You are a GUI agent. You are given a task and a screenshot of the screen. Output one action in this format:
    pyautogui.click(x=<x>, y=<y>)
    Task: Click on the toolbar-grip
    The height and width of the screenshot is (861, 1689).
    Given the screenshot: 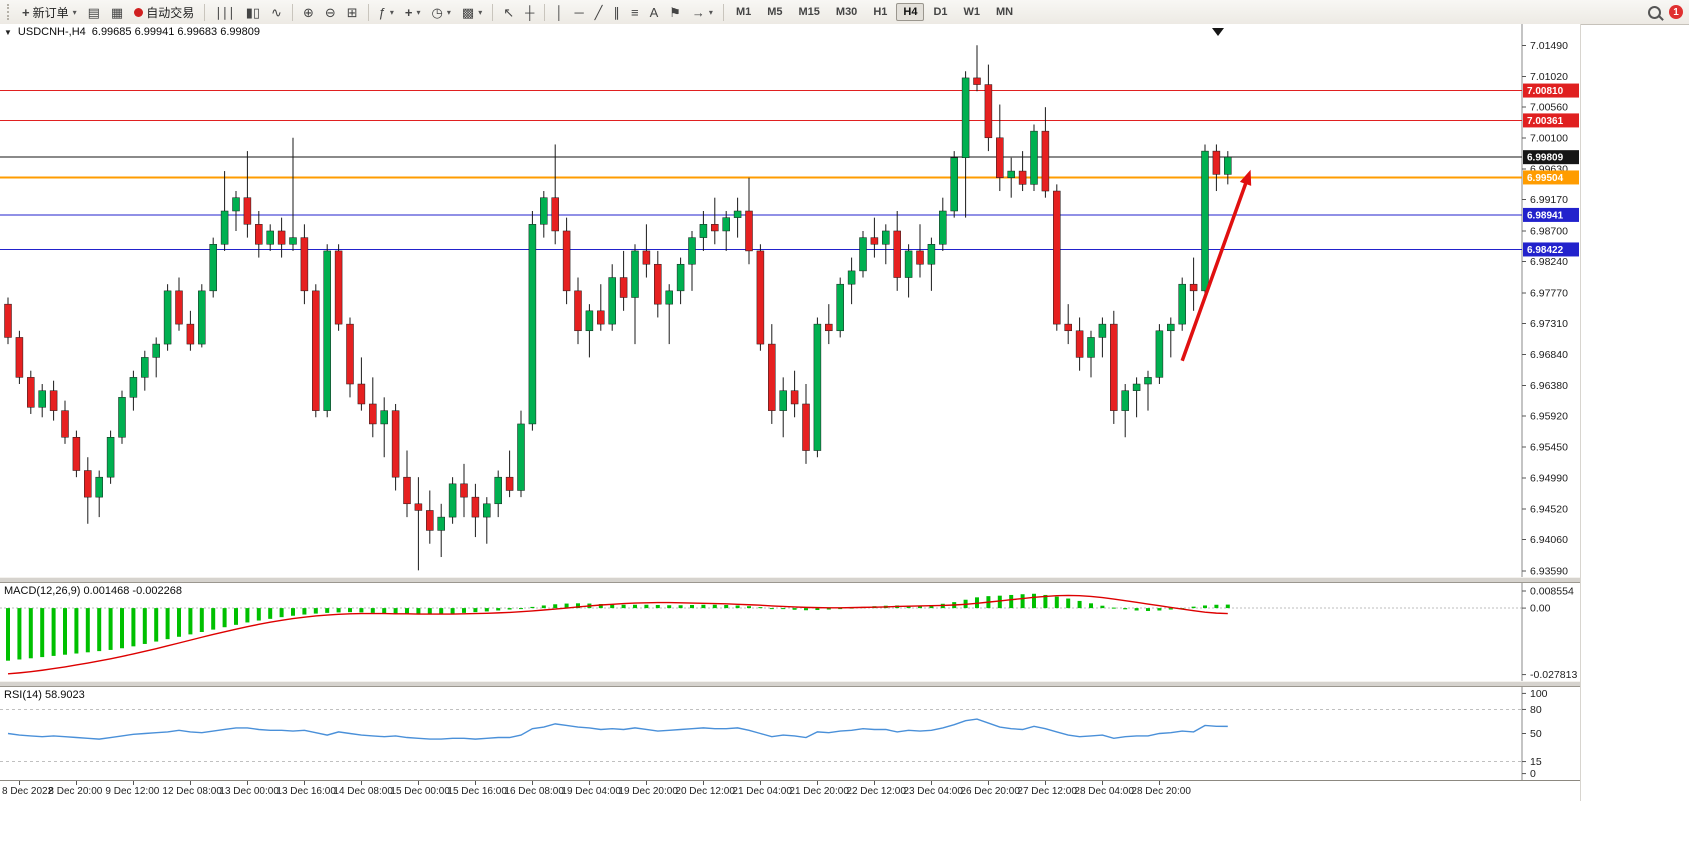 What is the action you would take?
    pyautogui.click(x=10, y=12)
    